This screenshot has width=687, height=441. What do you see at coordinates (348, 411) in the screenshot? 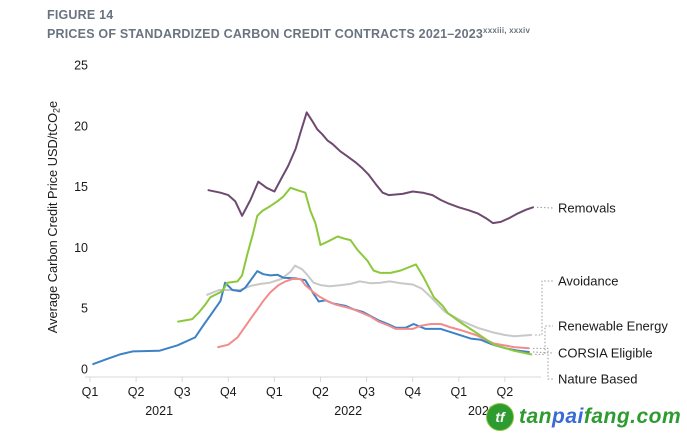
I see `x-year-label: 2022` at bounding box center [348, 411].